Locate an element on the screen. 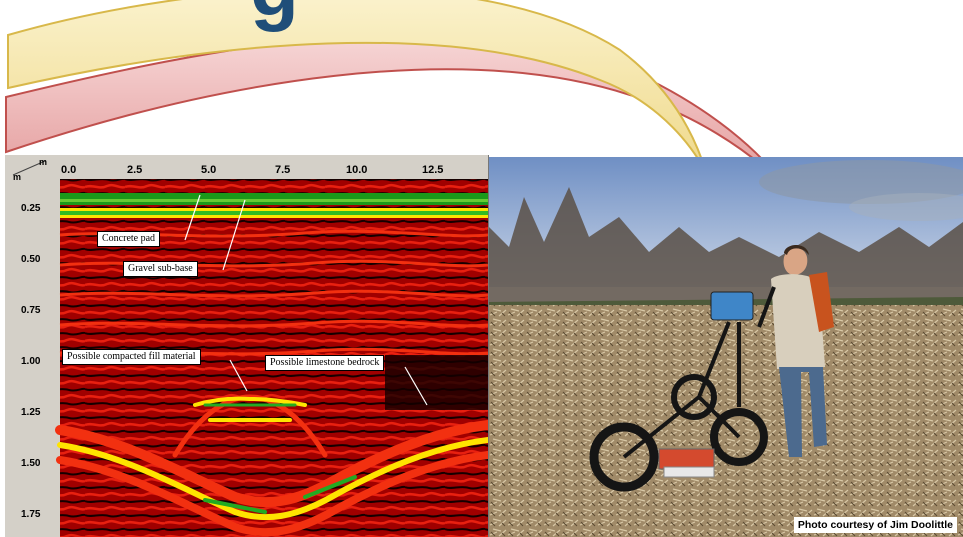 The height and width of the screenshot is (537, 963). annotation-limestone-bedrock: Possible limestone bedrock is located at coordinates (325, 363).